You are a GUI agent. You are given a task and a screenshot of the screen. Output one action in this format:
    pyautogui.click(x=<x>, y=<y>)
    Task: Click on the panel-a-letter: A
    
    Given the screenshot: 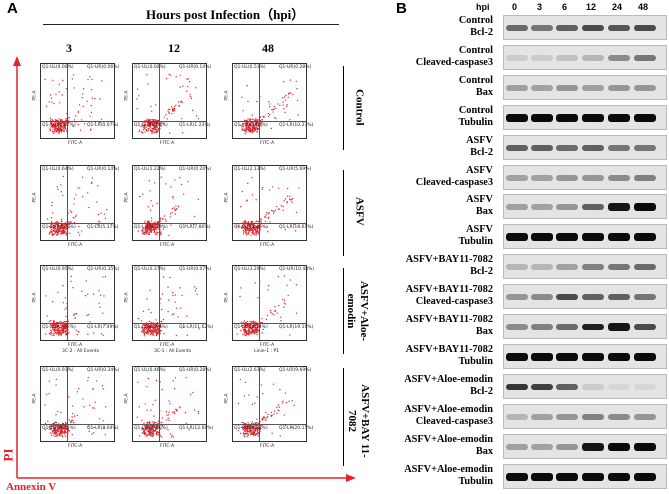 What is the action you would take?
    pyautogui.click(x=12, y=8)
    